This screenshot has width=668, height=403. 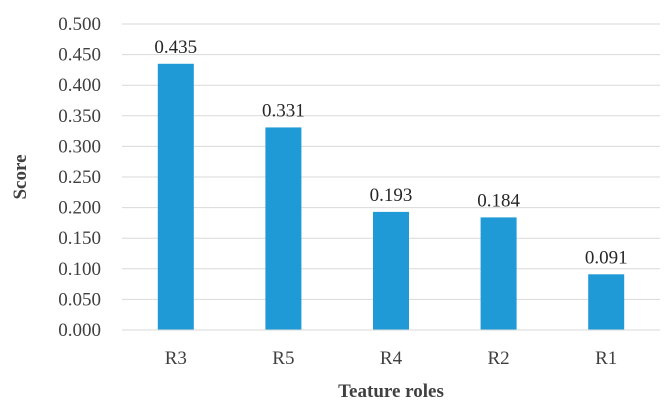 I want to click on y-tick-label: 0.250, so click(x=79, y=177).